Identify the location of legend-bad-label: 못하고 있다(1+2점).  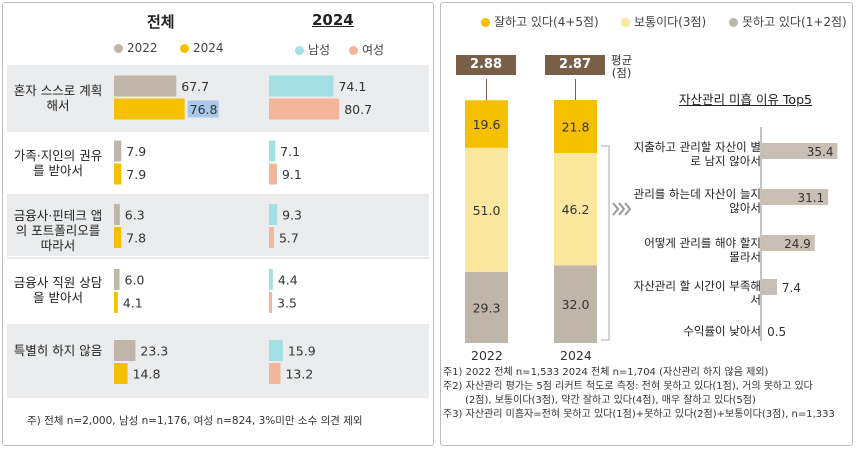
(794, 22).